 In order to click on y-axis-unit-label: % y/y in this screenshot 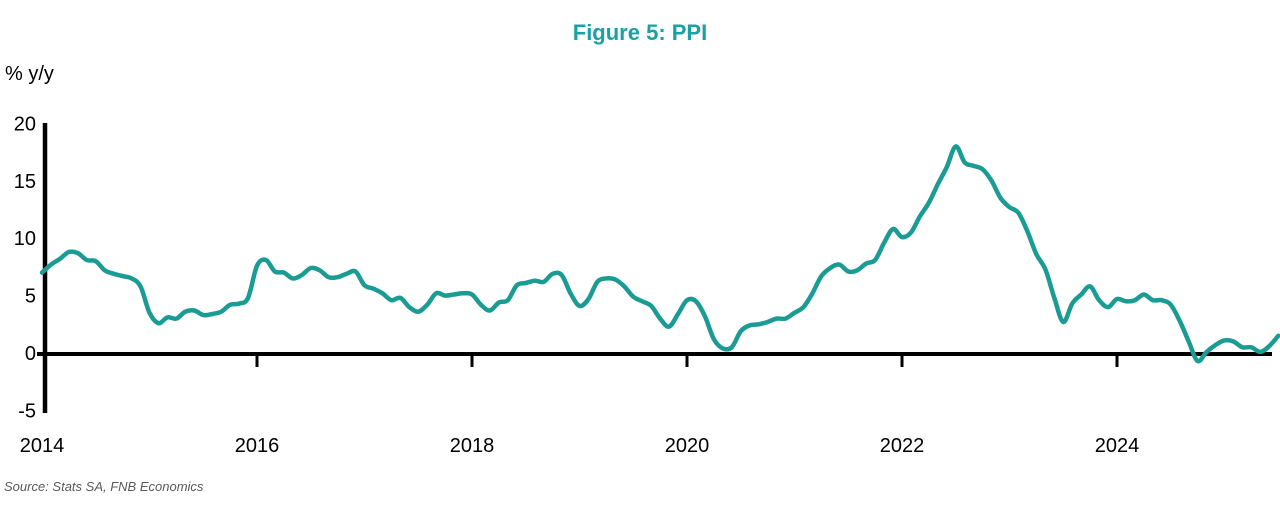, I will do `click(29, 74)`.